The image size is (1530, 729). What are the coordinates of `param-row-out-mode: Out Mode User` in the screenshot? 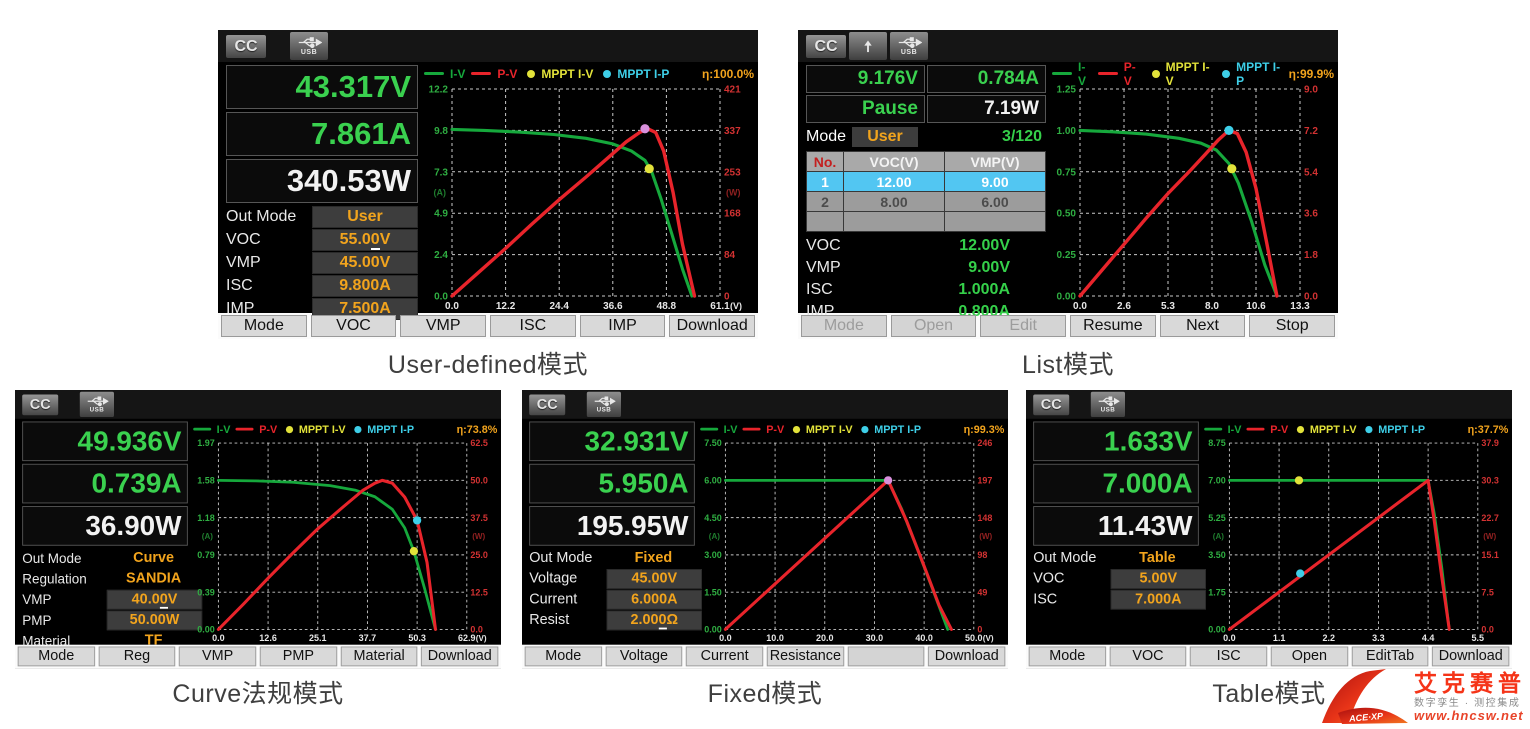 It's located at (322, 217).